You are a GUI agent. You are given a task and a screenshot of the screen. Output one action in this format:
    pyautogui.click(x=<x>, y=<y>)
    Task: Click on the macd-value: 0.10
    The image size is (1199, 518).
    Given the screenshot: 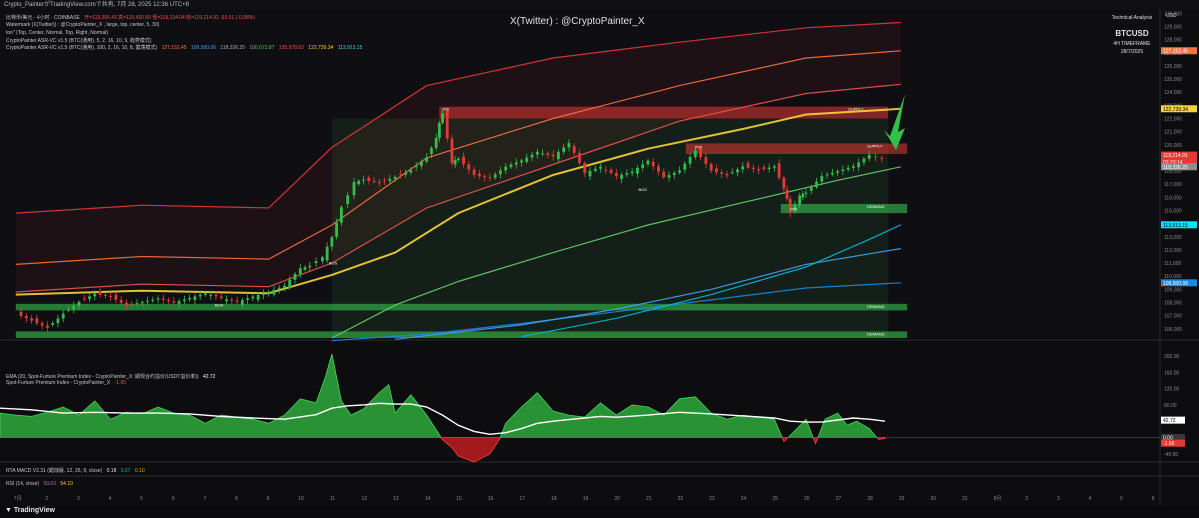 What is the action you would take?
    pyautogui.click(x=139, y=471)
    